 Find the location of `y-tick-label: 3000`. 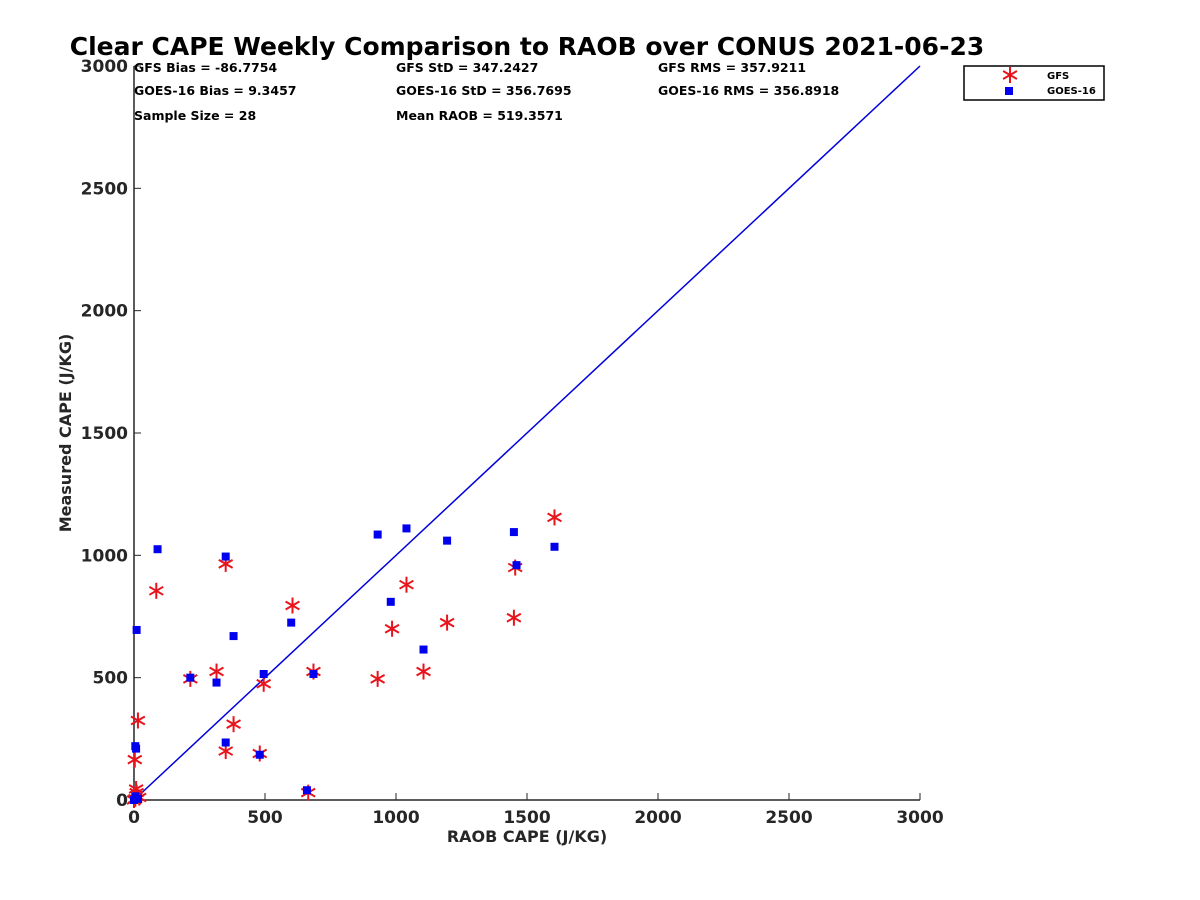

y-tick-label: 3000 is located at coordinates (104, 67).